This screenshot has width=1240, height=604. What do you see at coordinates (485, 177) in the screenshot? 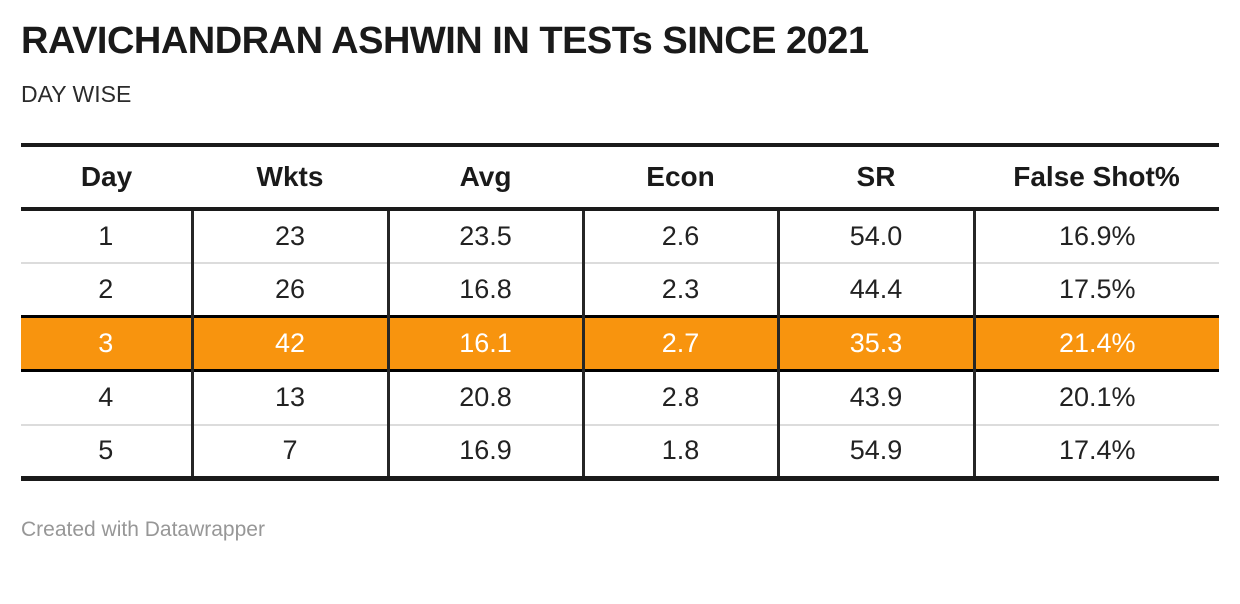
I see `column-header: Avg` at bounding box center [485, 177].